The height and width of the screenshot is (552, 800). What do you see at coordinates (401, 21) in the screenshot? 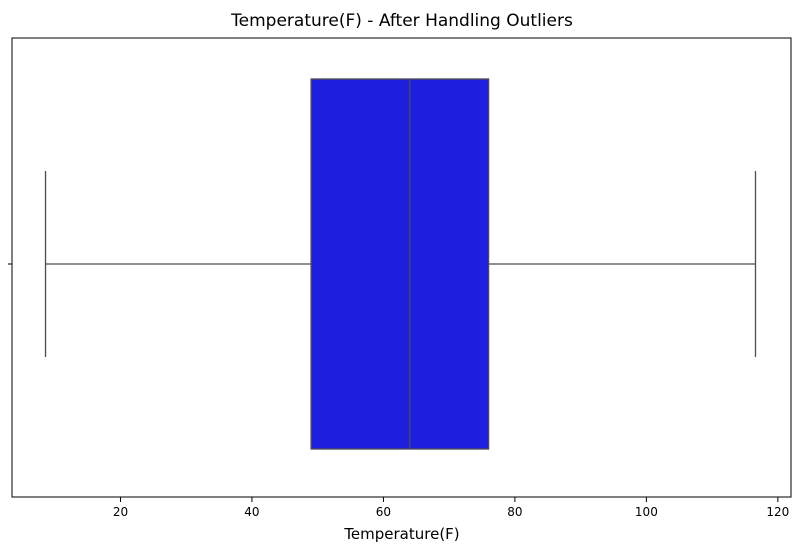
I see `chart-title: Temperature(F) - After Handling Outliers` at bounding box center [401, 21].